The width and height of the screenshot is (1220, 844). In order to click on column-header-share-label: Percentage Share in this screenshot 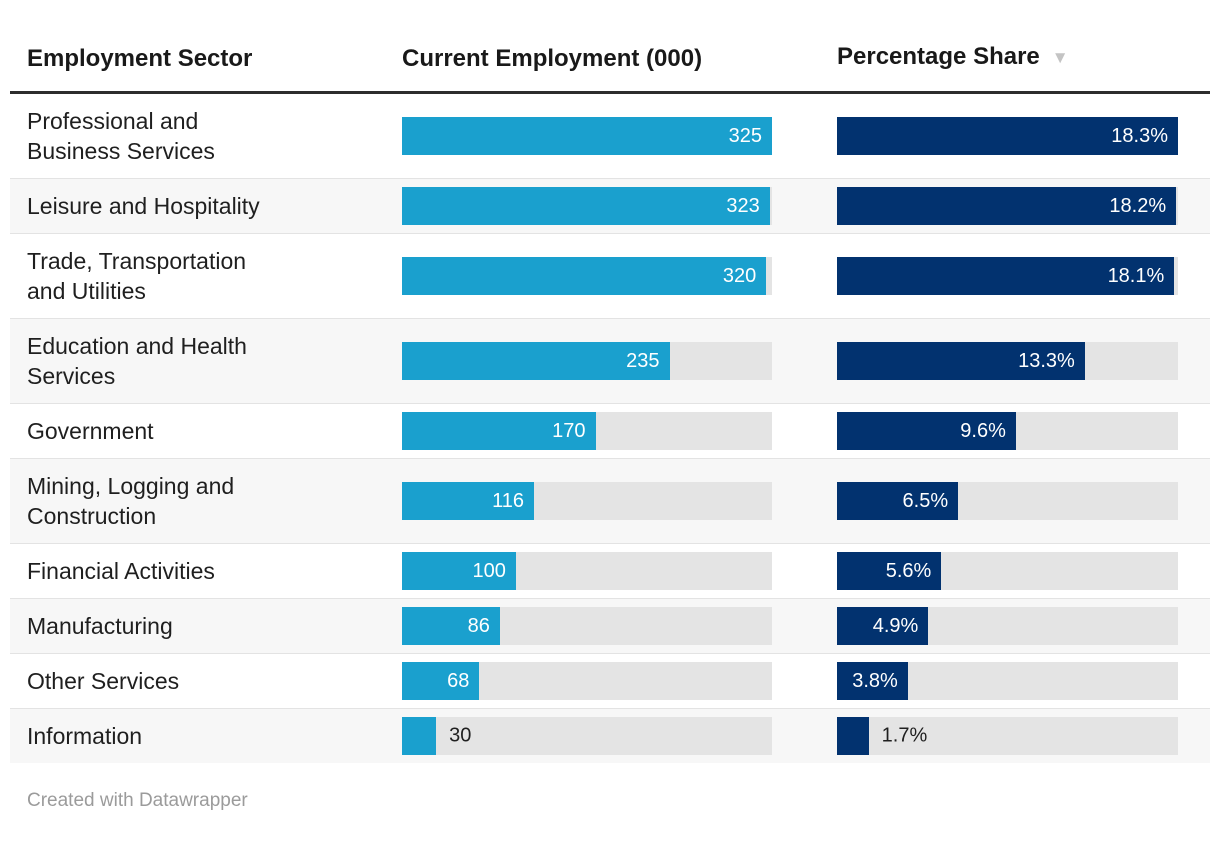, I will do `click(938, 56)`.